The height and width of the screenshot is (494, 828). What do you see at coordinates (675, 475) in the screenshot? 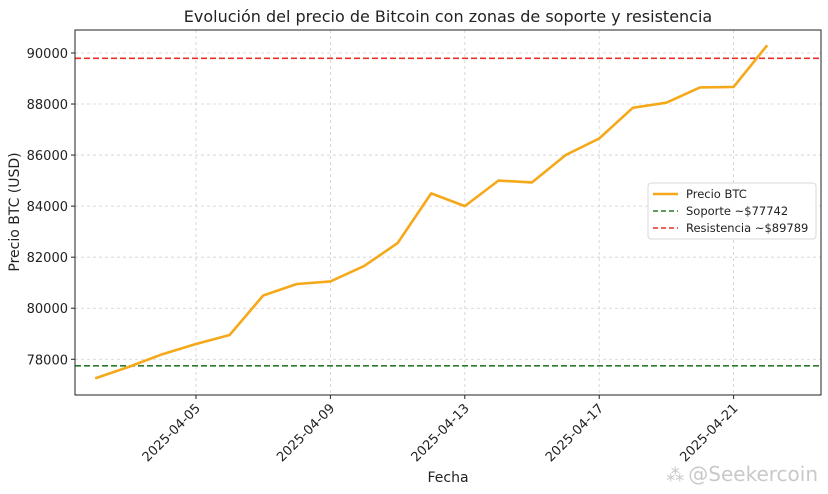
I see `diamond-cluster-icon: ⁂` at bounding box center [675, 475].